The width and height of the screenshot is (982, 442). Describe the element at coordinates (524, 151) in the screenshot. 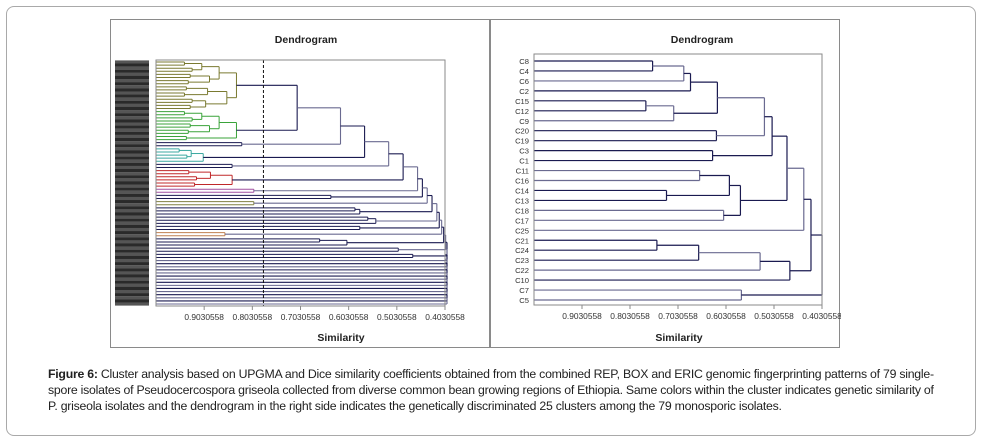

I see `leaf-label: C3` at that location.